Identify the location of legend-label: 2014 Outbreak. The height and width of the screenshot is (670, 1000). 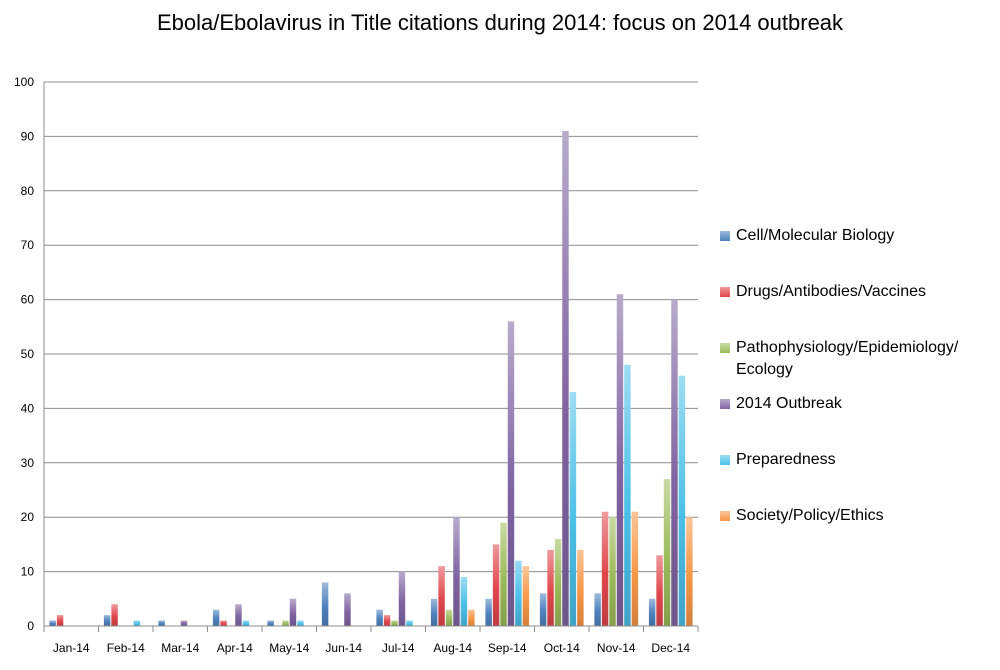
(789, 403).